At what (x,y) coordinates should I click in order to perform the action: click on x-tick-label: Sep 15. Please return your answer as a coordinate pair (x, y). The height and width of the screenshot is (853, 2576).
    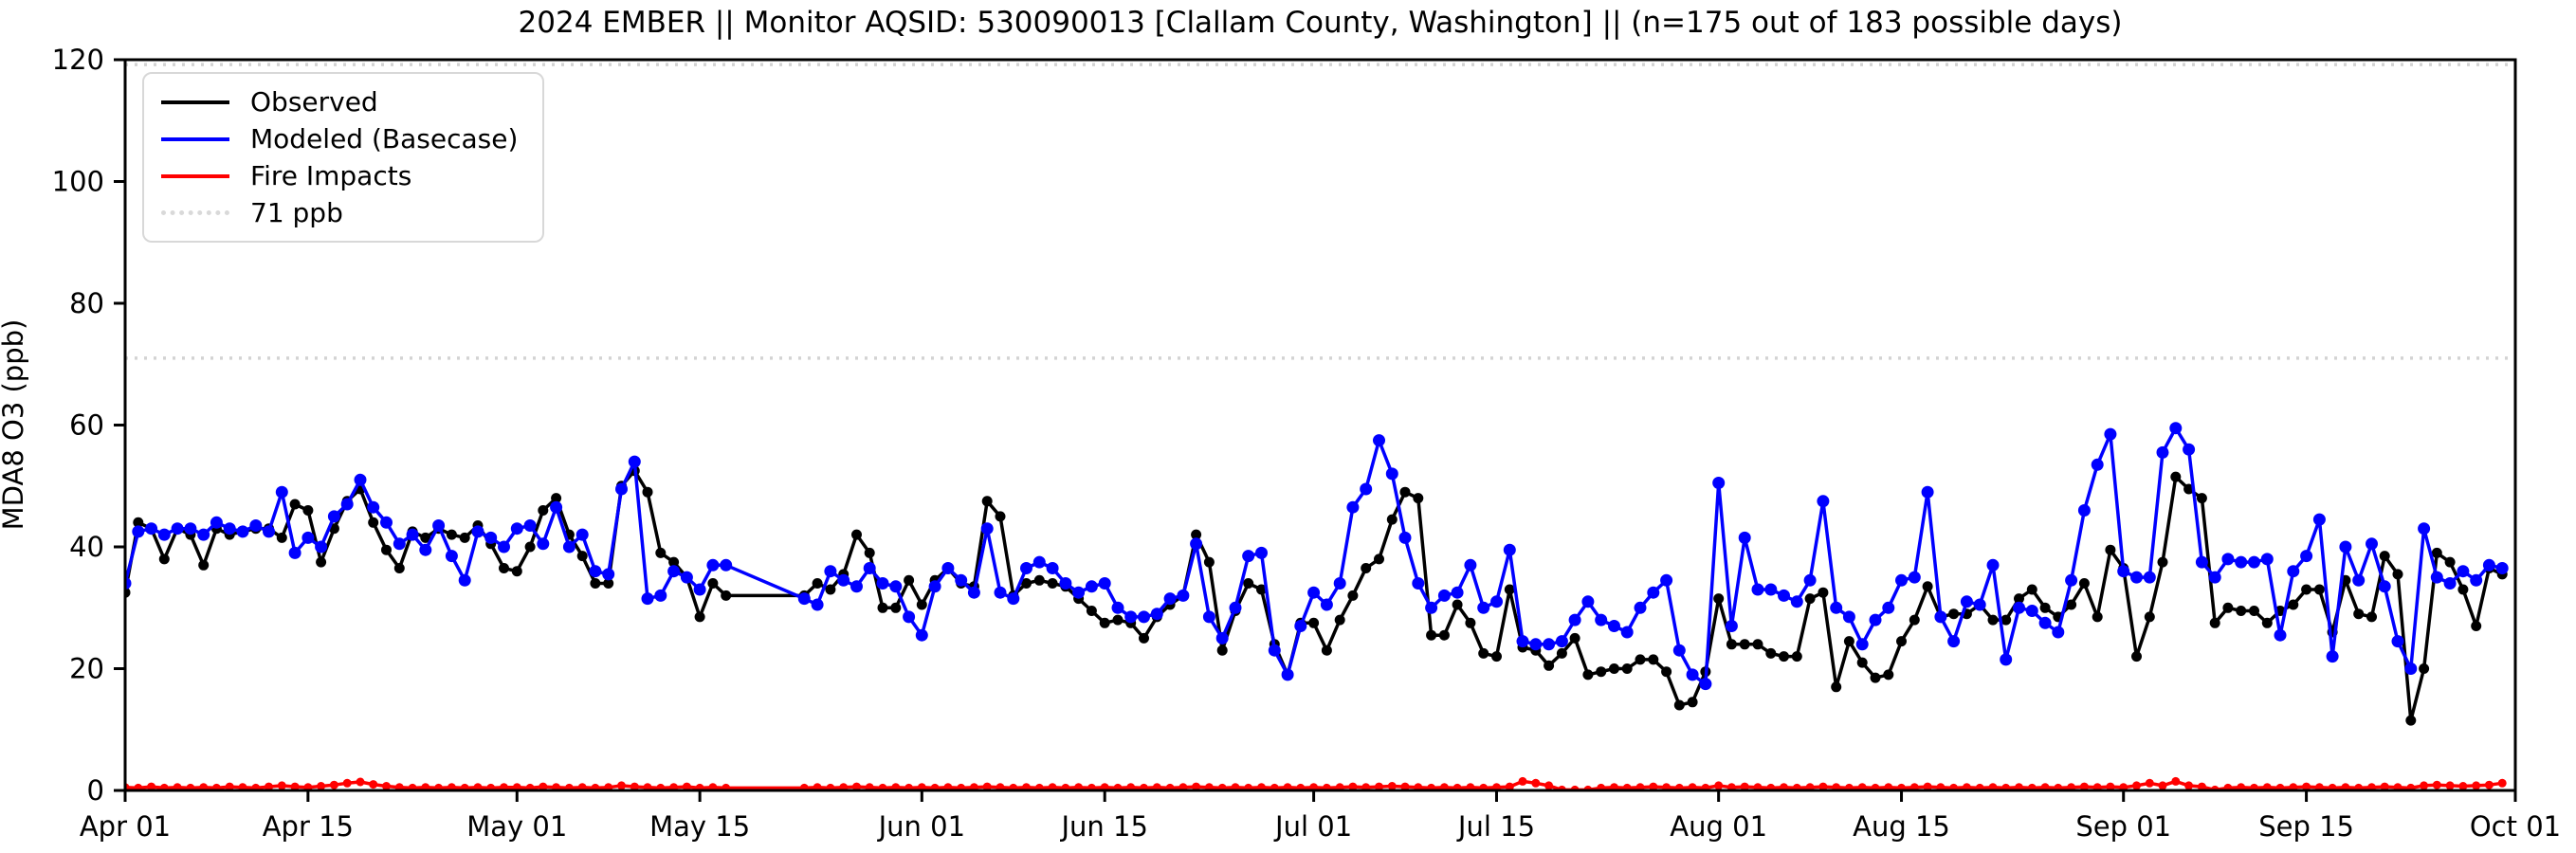
    Looking at the image, I should click on (2306, 826).